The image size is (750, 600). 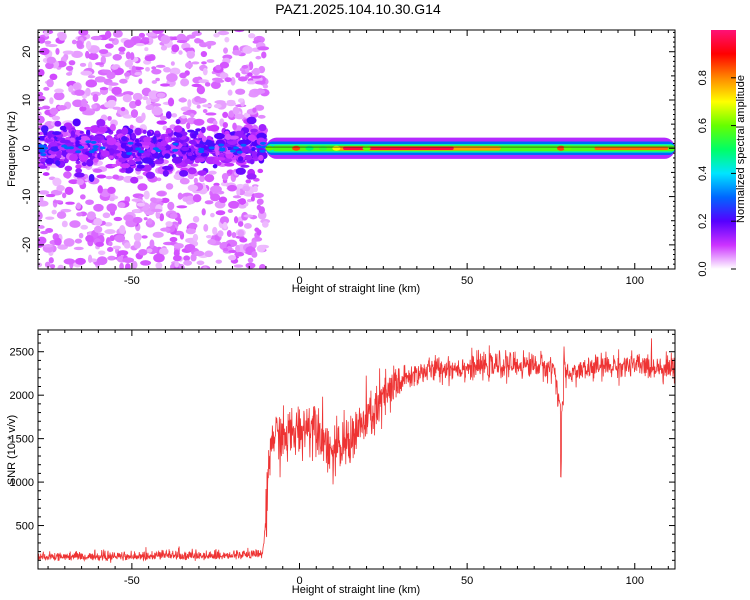 What do you see at coordinates (132, 581) in the screenshot?
I see `snr-x-tick-label: -50` at bounding box center [132, 581].